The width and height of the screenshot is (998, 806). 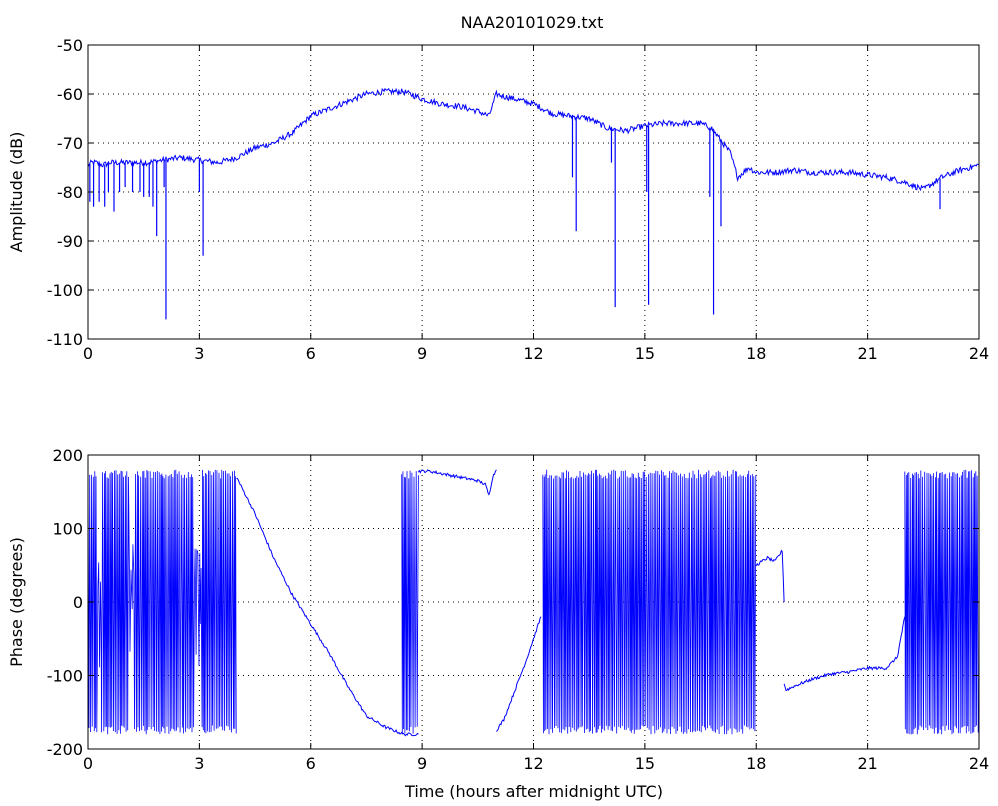 What do you see at coordinates (70, 241) in the screenshot?
I see `y-tick-label: -90` at bounding box center [70, 241].